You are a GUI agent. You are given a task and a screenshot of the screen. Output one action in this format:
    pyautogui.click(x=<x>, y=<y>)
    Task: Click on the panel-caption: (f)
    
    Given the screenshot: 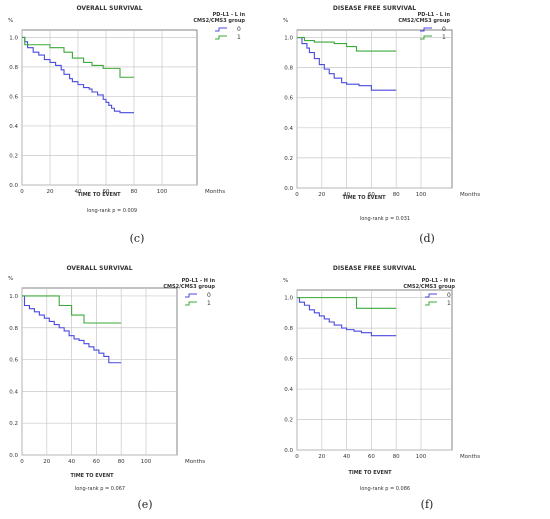 What is the action you would take?
    pyautogui.click(x=427, y=504)
    